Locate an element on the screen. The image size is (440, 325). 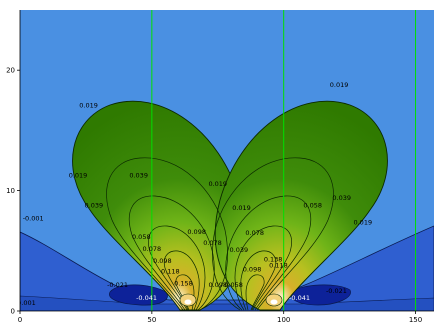
contour-label-23: 0.098 is located at coordinates (217, 285).